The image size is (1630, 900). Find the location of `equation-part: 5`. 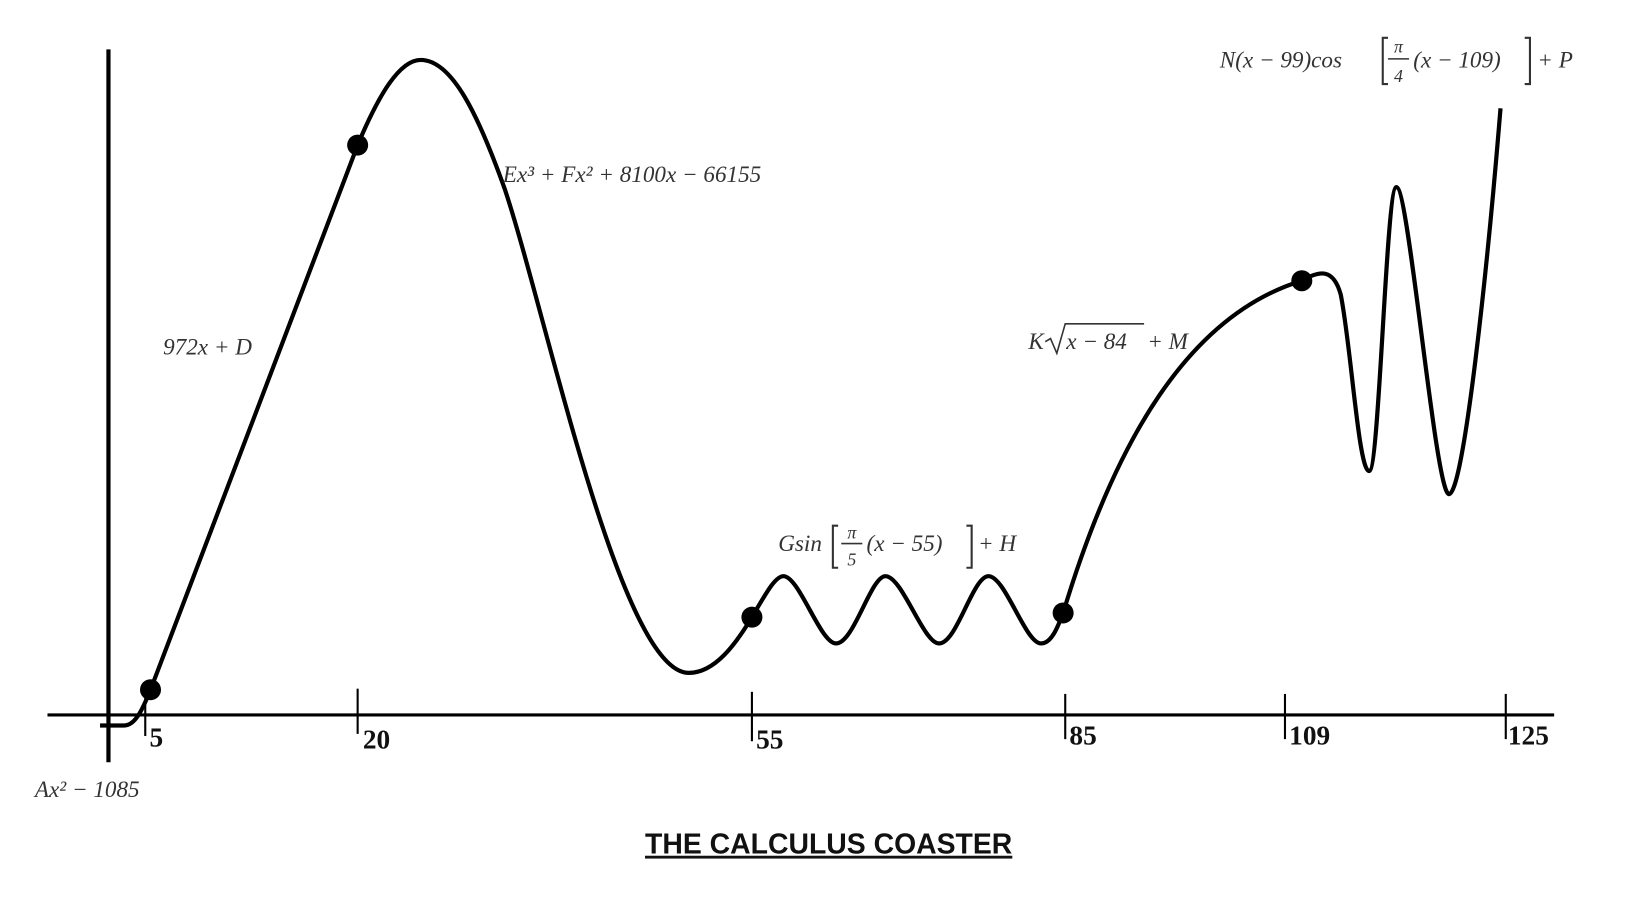

equation-part: 5 is located at coordinates (851, 560).